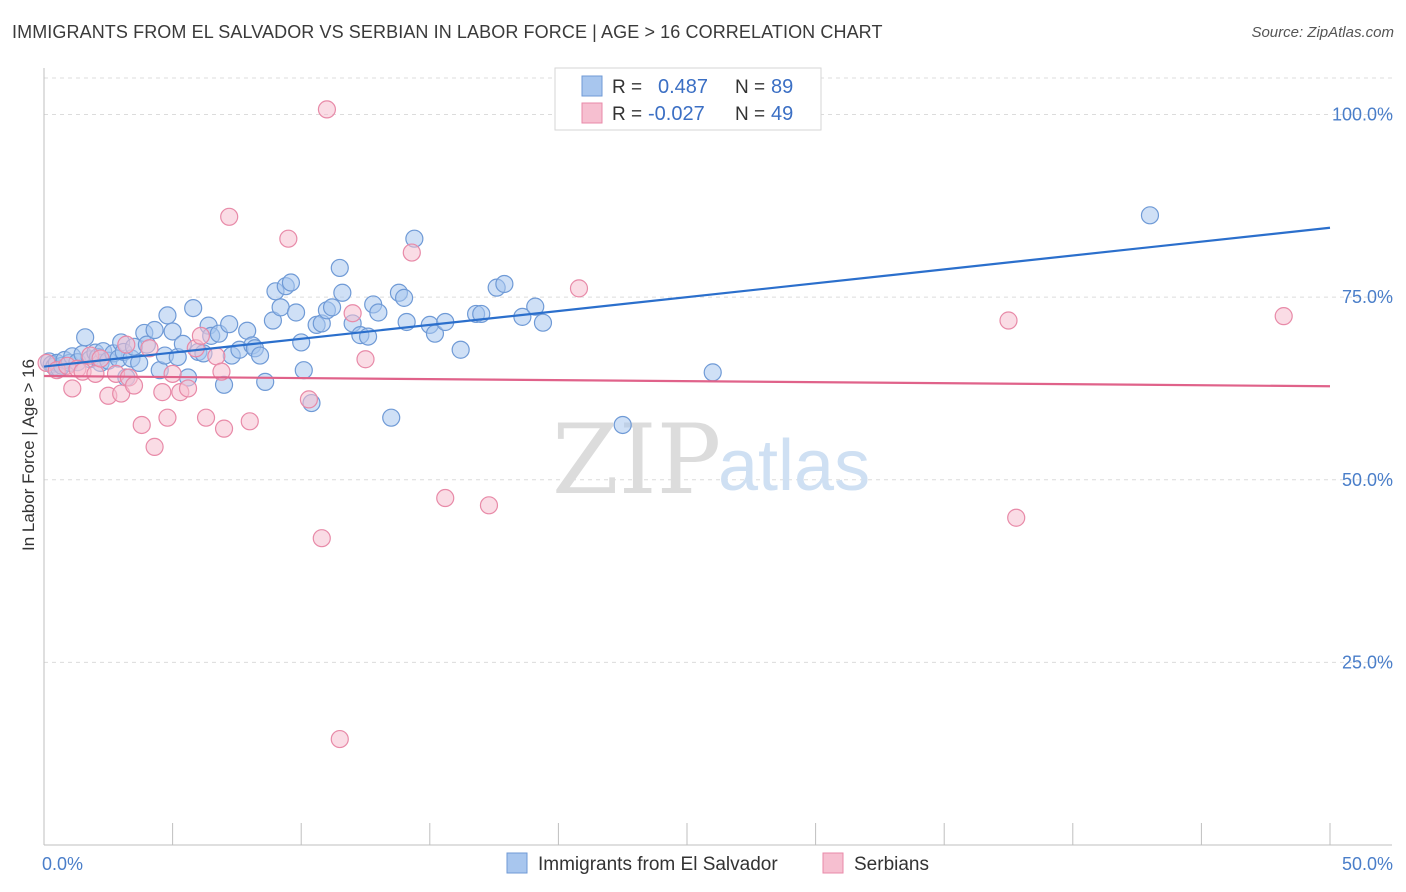 This screenshot has width=1406, height=892. I want to click on y-tick-label-2: 75.0%, so click(1367, 297).